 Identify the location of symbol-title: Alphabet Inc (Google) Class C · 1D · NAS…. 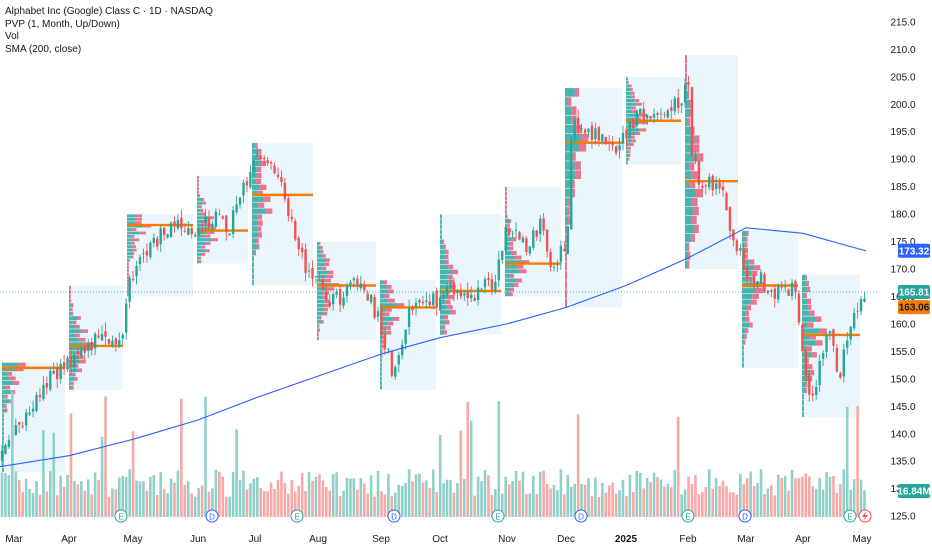
(109, 11).